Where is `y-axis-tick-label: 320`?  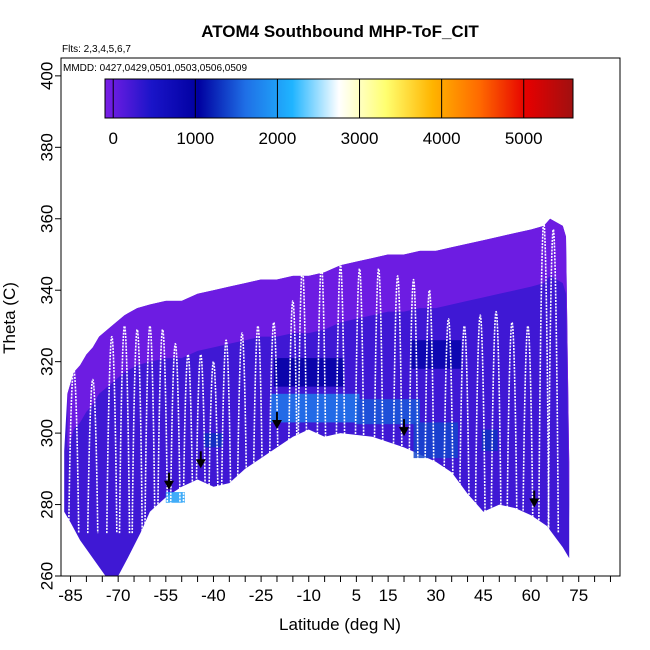
y-axis-tick-label: 320 is located at coordinates (47, 361).